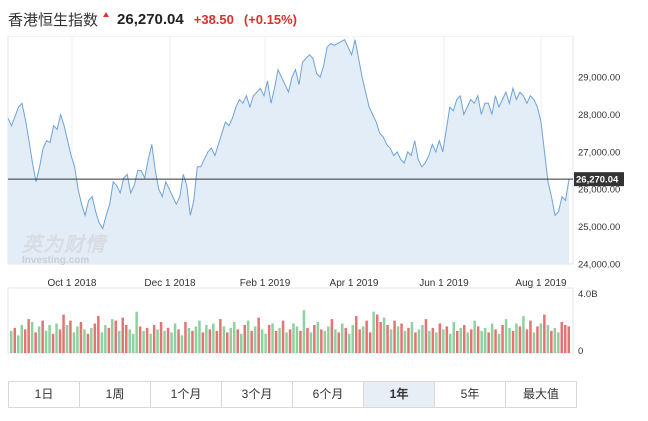  I want to click on x-tick-label: Dec 1 2018, so click(170, 283).